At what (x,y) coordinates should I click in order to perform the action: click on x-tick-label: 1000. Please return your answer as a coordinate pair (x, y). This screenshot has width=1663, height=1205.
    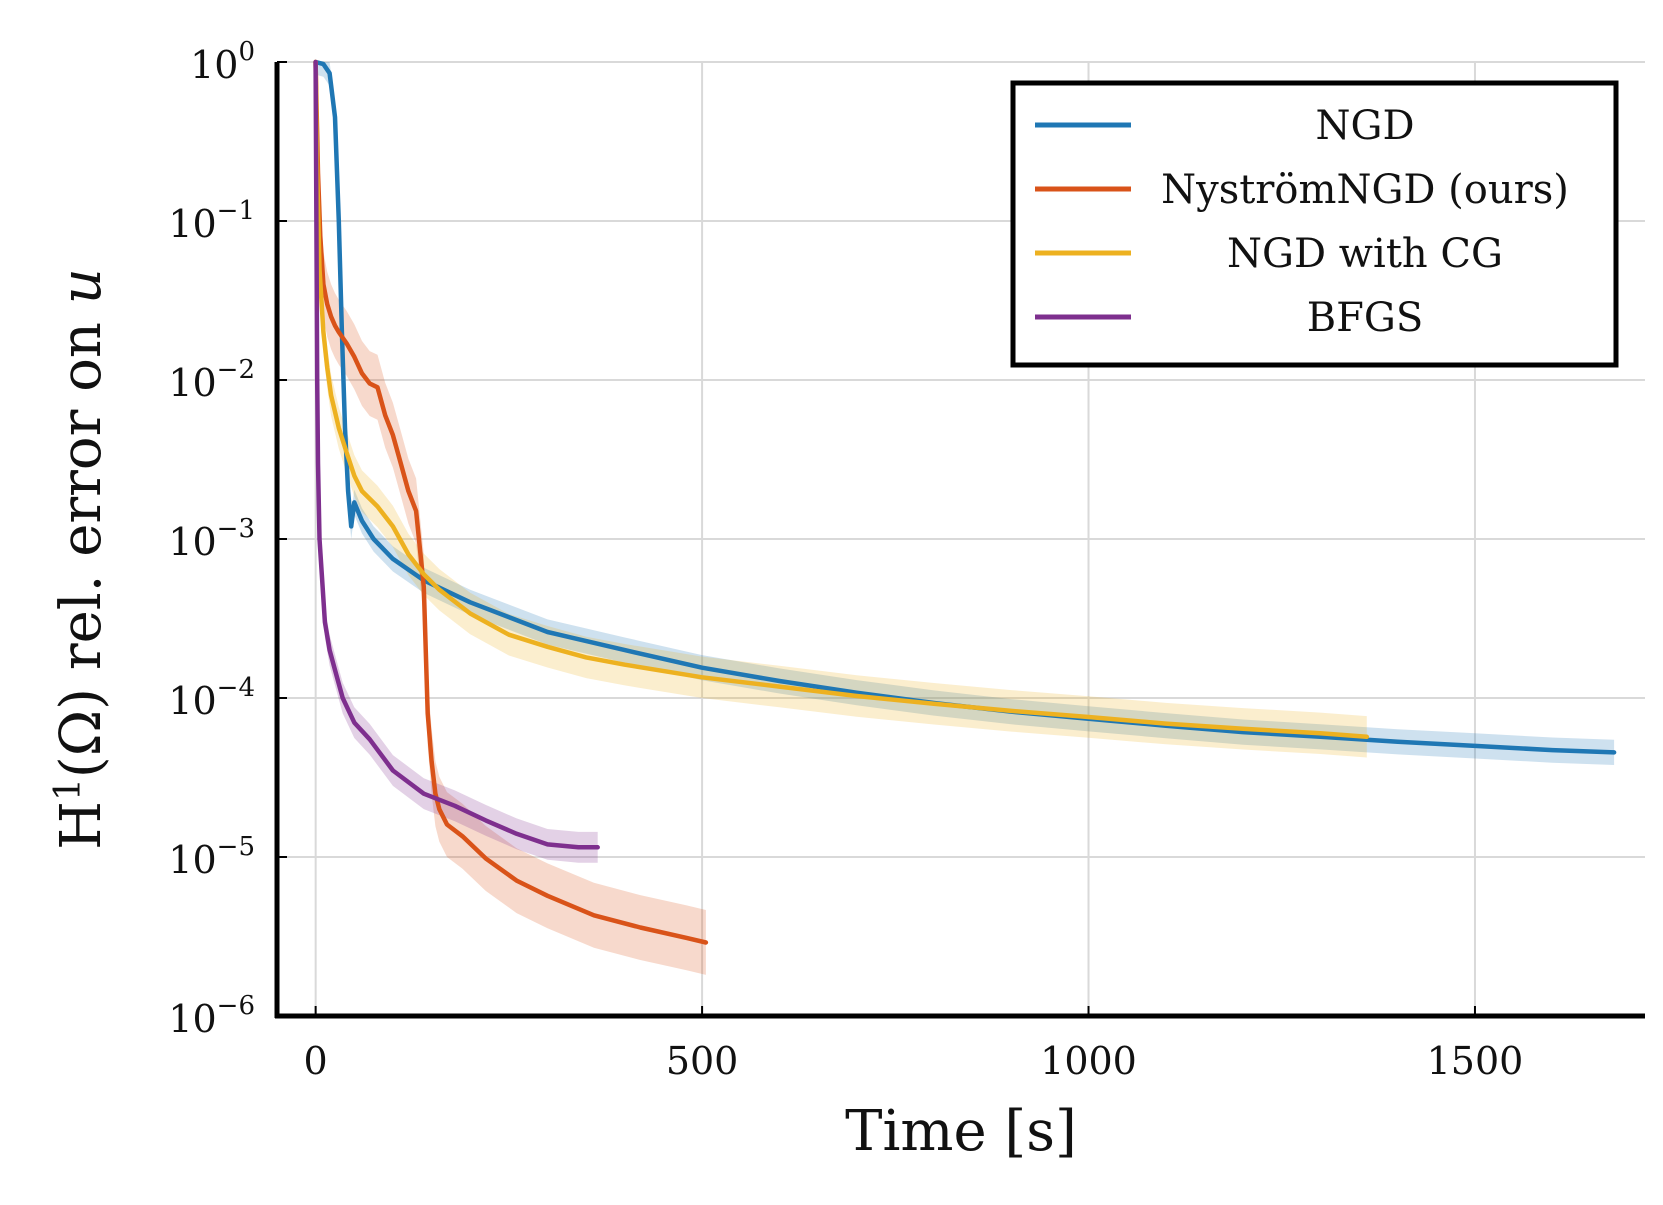
    Looking at the image, I should click on (1088, 1061).